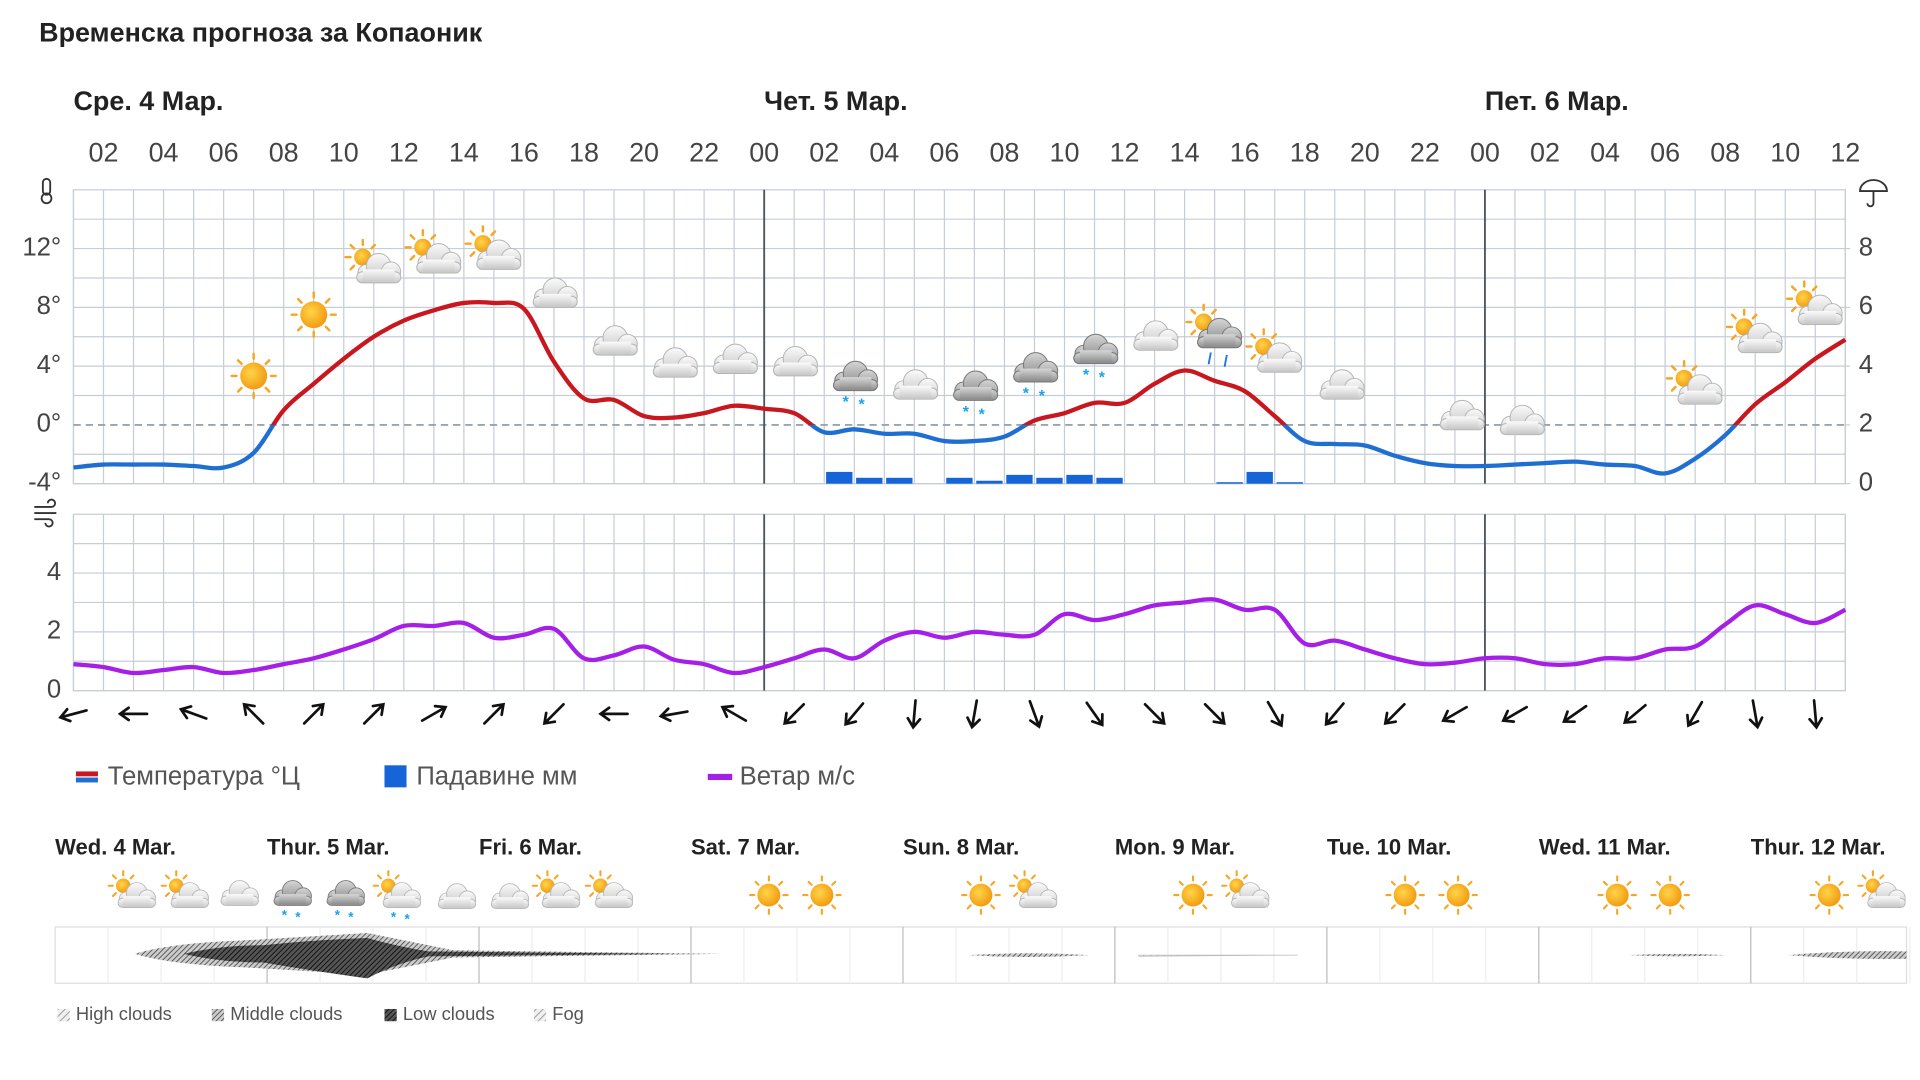  Describe the element at coordinates (745, 846) in the screenshot. I see `ten-day-label: Sat. 7 Mar.` at that location.